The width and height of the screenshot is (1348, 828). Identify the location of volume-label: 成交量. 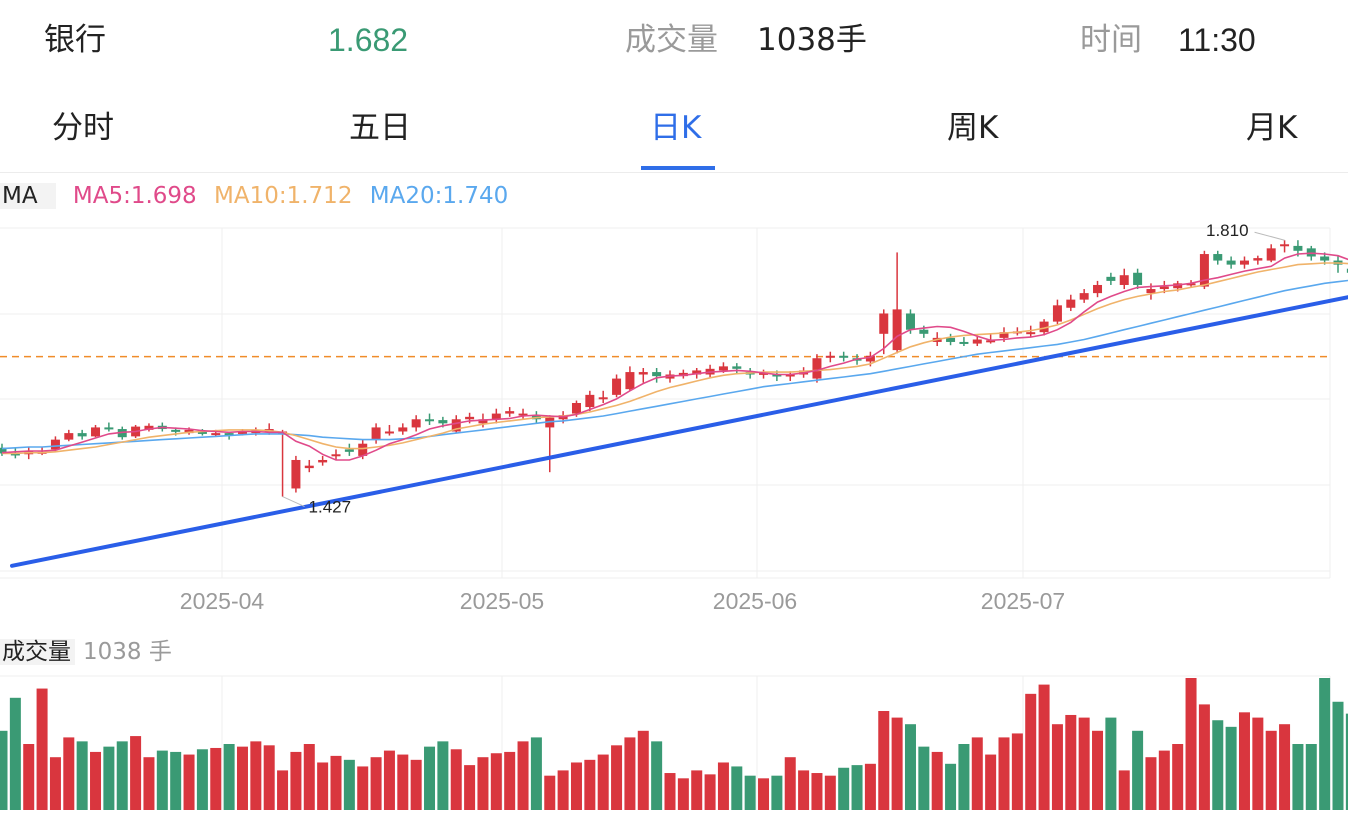
(671, 40).